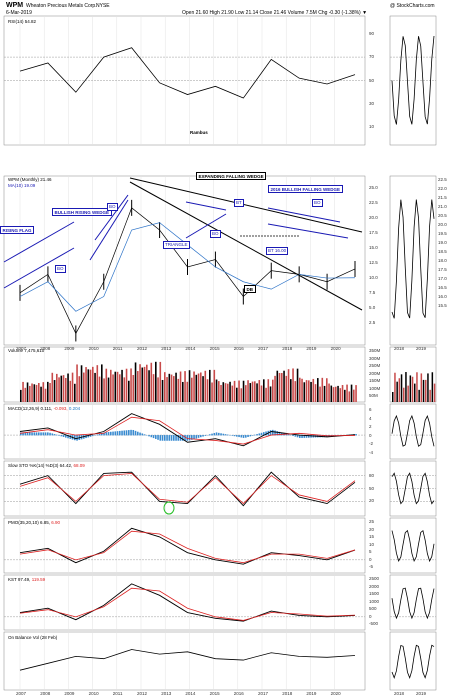  I want to click on x-tick-bottom: 2007, so click(21, 693).